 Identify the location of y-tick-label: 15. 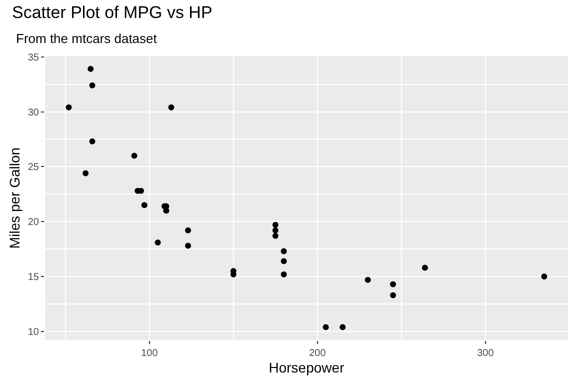
(34, 278).